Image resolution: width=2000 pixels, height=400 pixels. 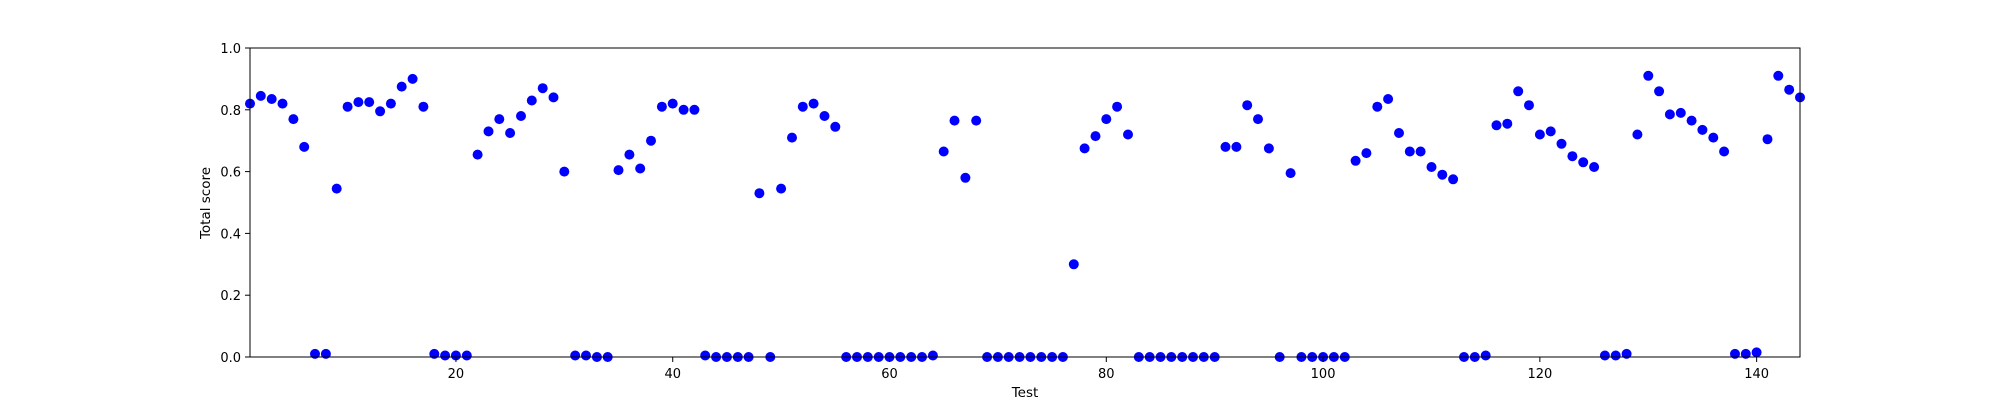 I want to click on y-tick-label: 0.2, so click(x=230, y=296).